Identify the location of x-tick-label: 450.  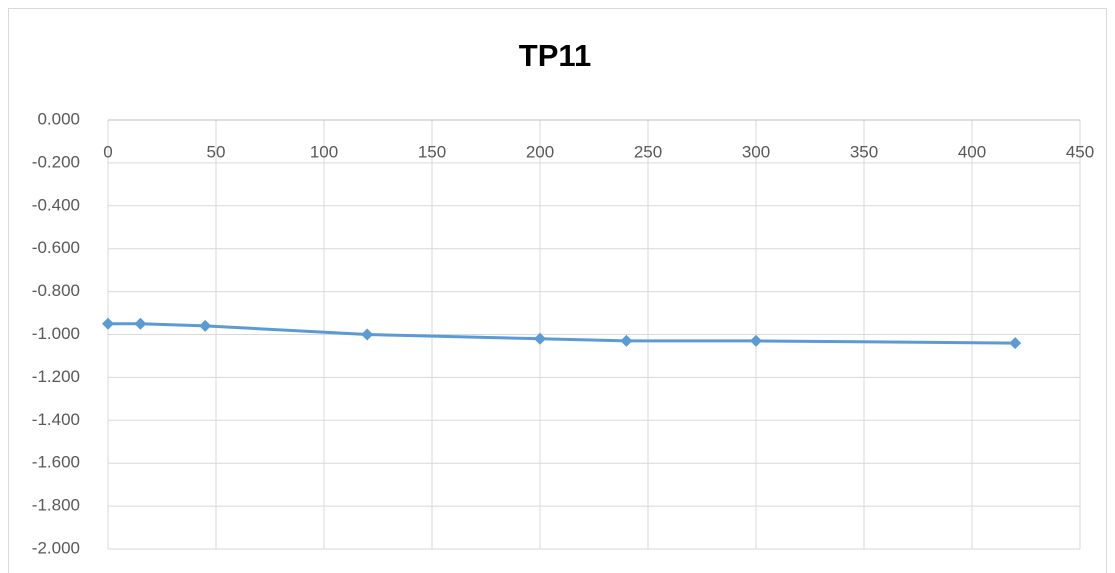
(1080, 151).